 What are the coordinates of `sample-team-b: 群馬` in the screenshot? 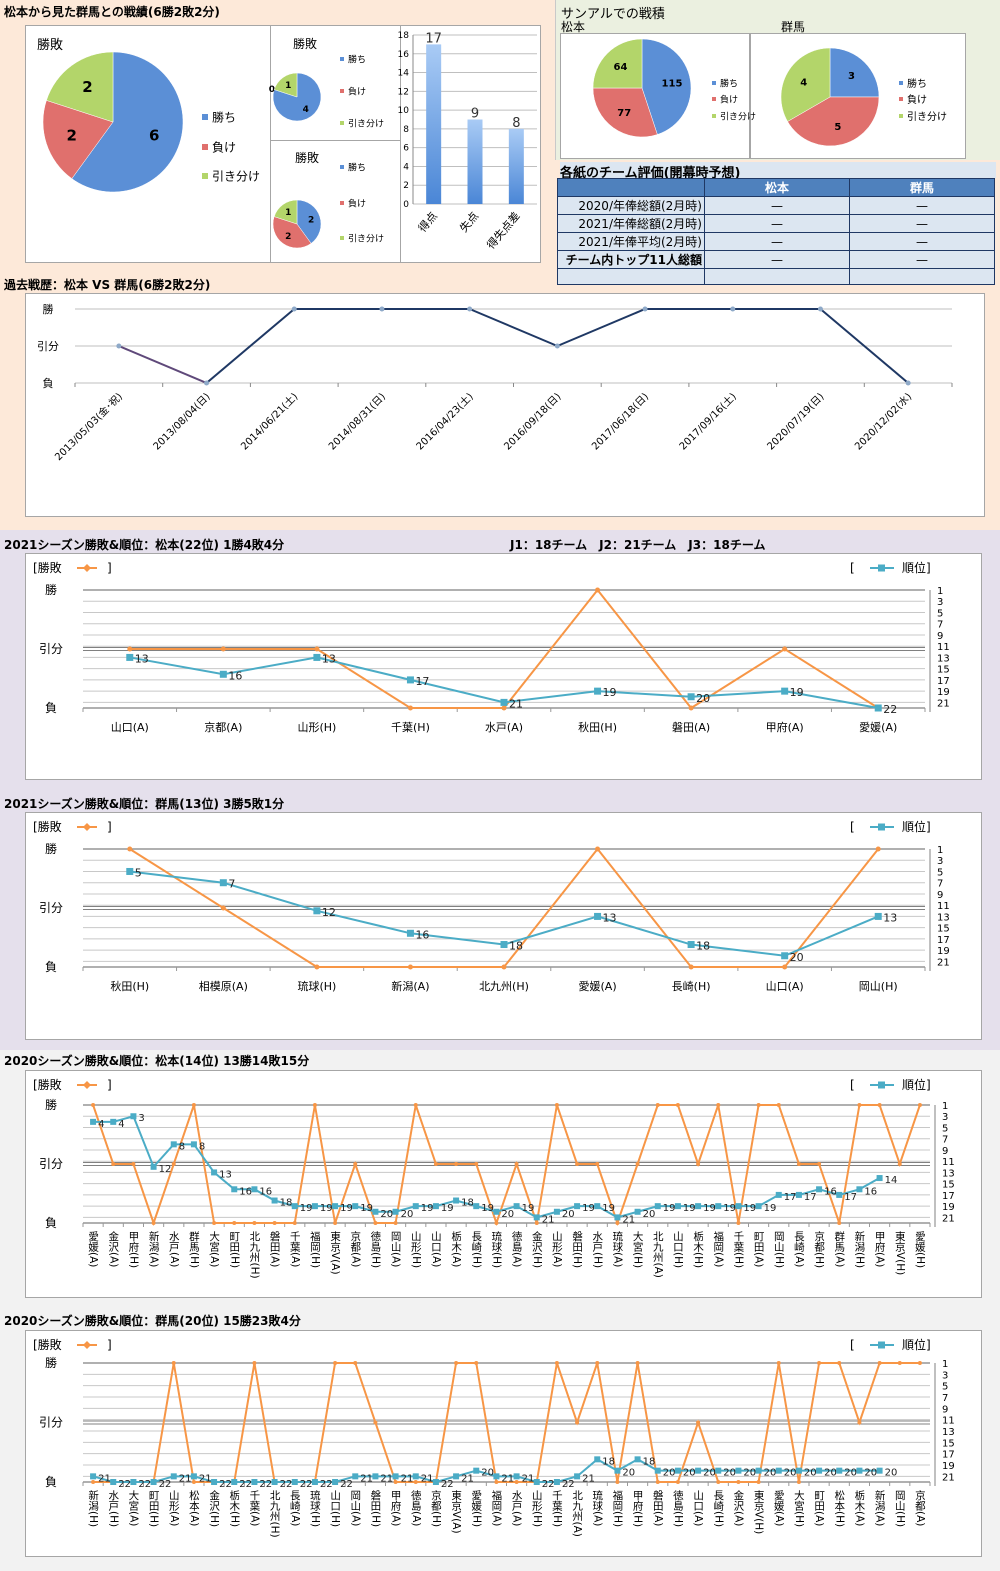 It's located at (793, 27).